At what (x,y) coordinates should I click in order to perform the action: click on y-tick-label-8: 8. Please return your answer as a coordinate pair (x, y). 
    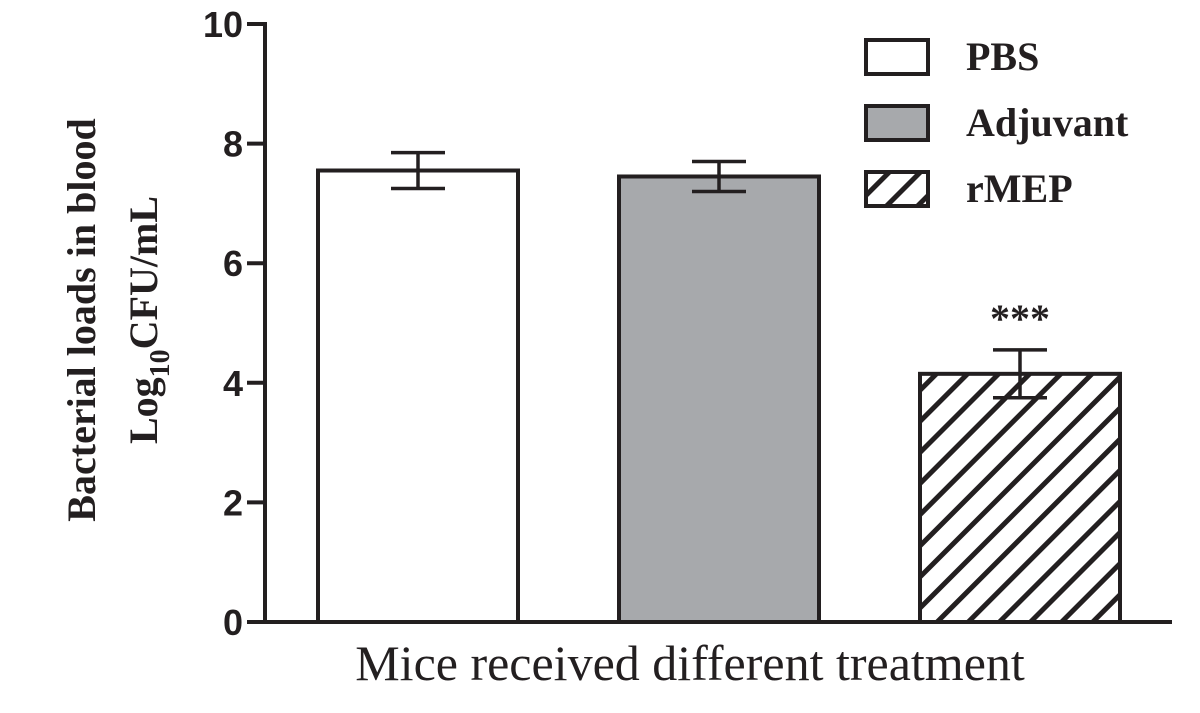
    Looking at the image, I should click on (233, 144).